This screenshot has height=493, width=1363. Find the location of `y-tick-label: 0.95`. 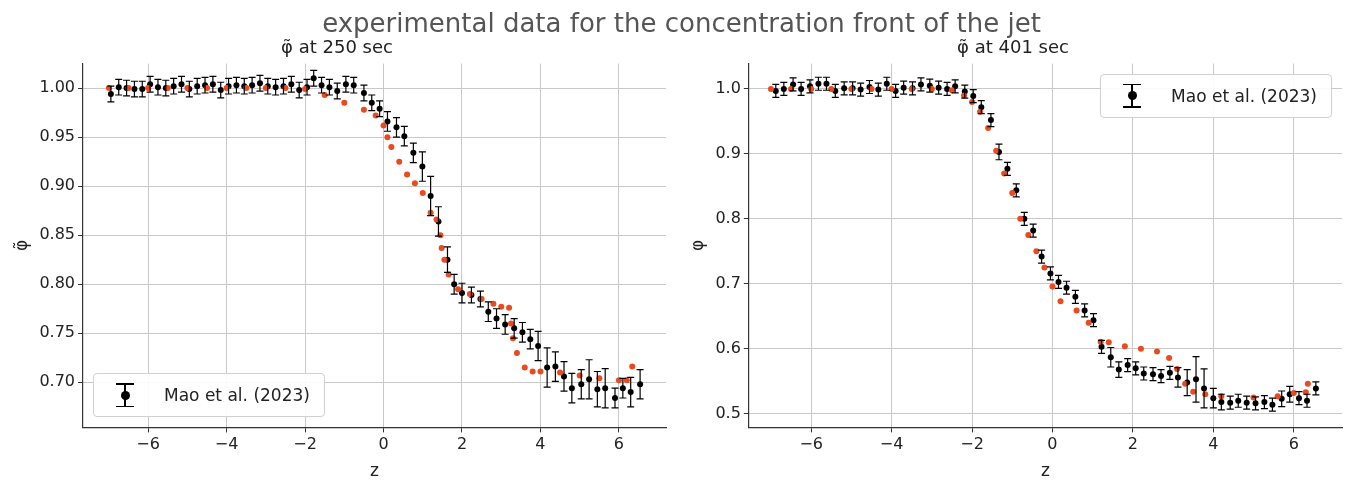

y-tick-label: 0.95 is located at coordinates (57, 136).